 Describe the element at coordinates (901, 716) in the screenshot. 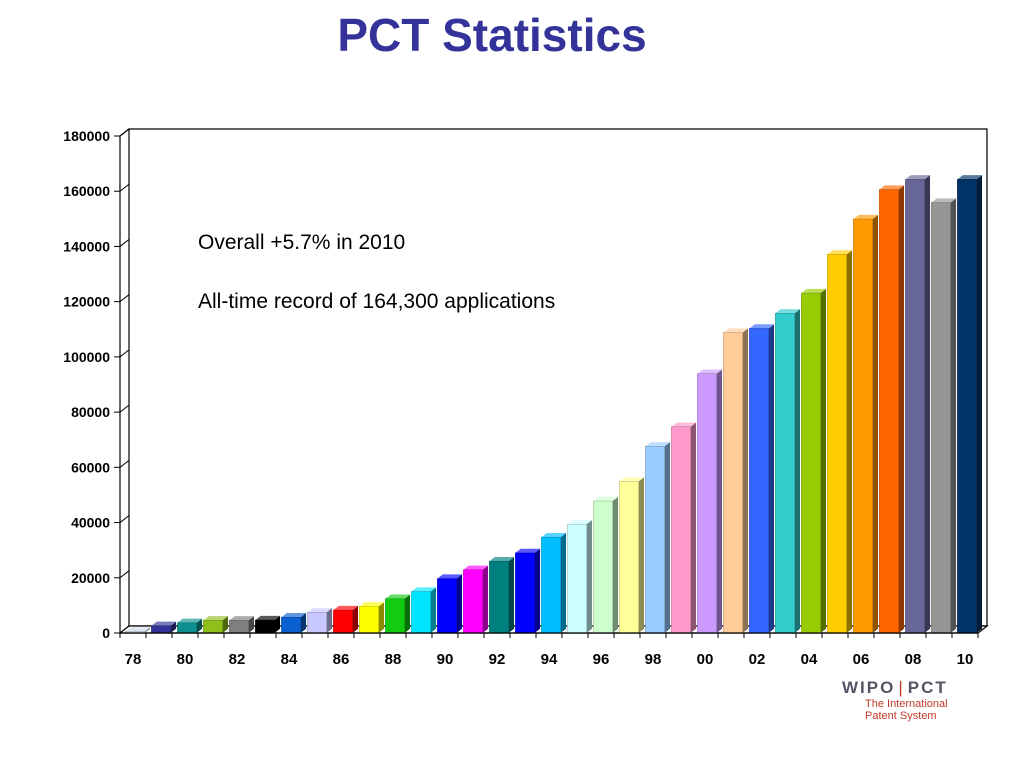

I see `logo-subtitle-2: Patent System` at that location.